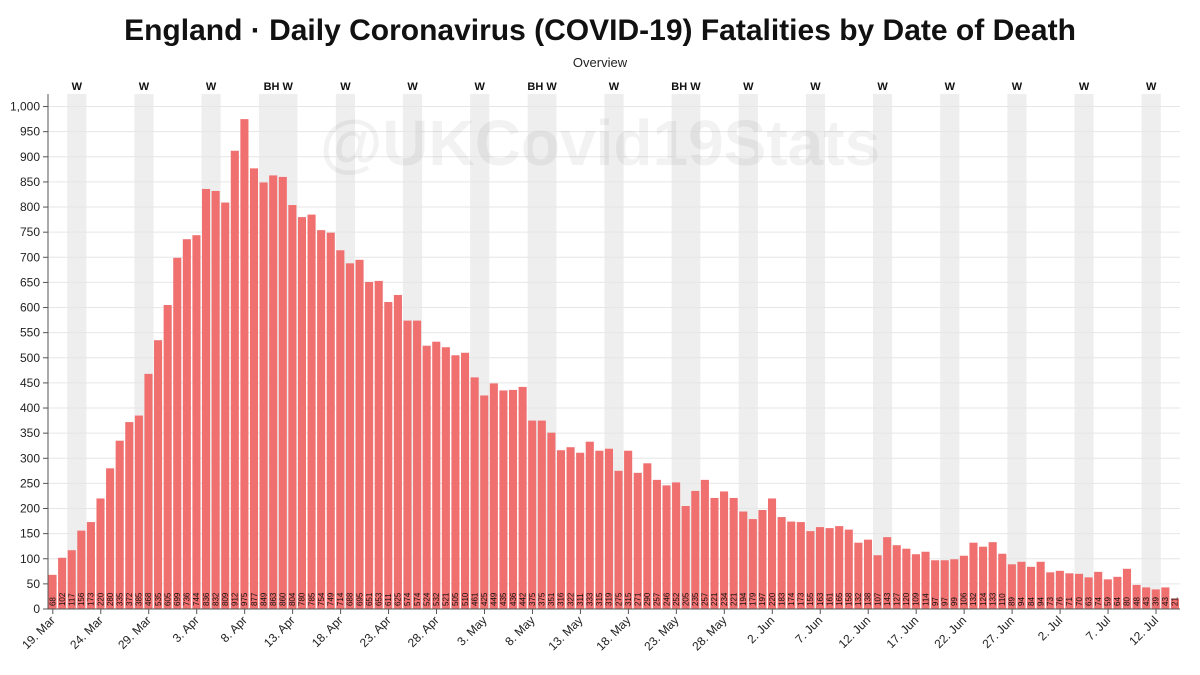  Describe the element at coordinates (855, 632) in the screenshot. I see `x-tick-label: 12. Jun` at that location.